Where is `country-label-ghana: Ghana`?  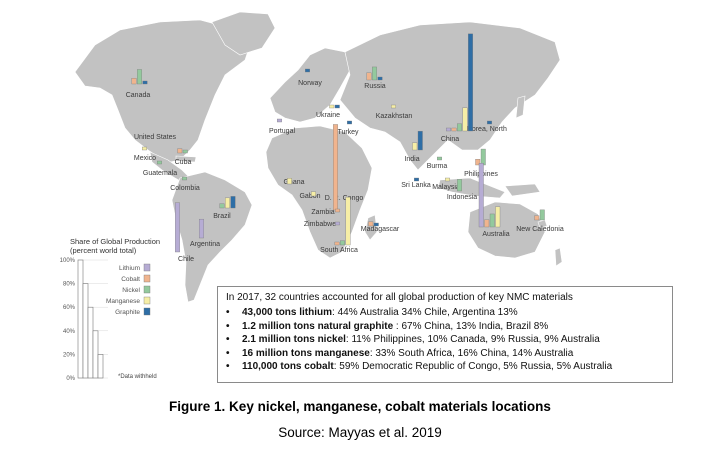 country-label-ghana: Ghana is located at coordinates (293, 182).